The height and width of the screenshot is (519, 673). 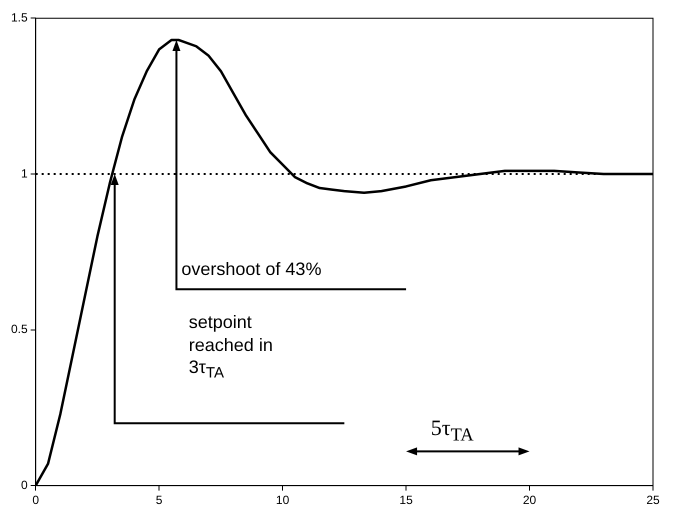 I want to click on annotation: 5τ$_{TA}$, so click(x=452, y=430).